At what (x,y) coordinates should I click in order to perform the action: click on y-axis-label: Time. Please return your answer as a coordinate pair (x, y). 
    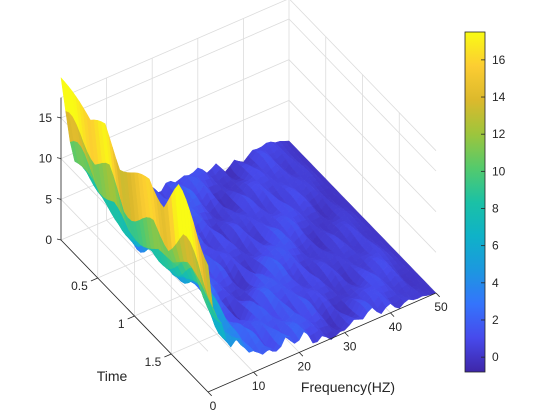
    Looking at the image, I should click on (112, 376).